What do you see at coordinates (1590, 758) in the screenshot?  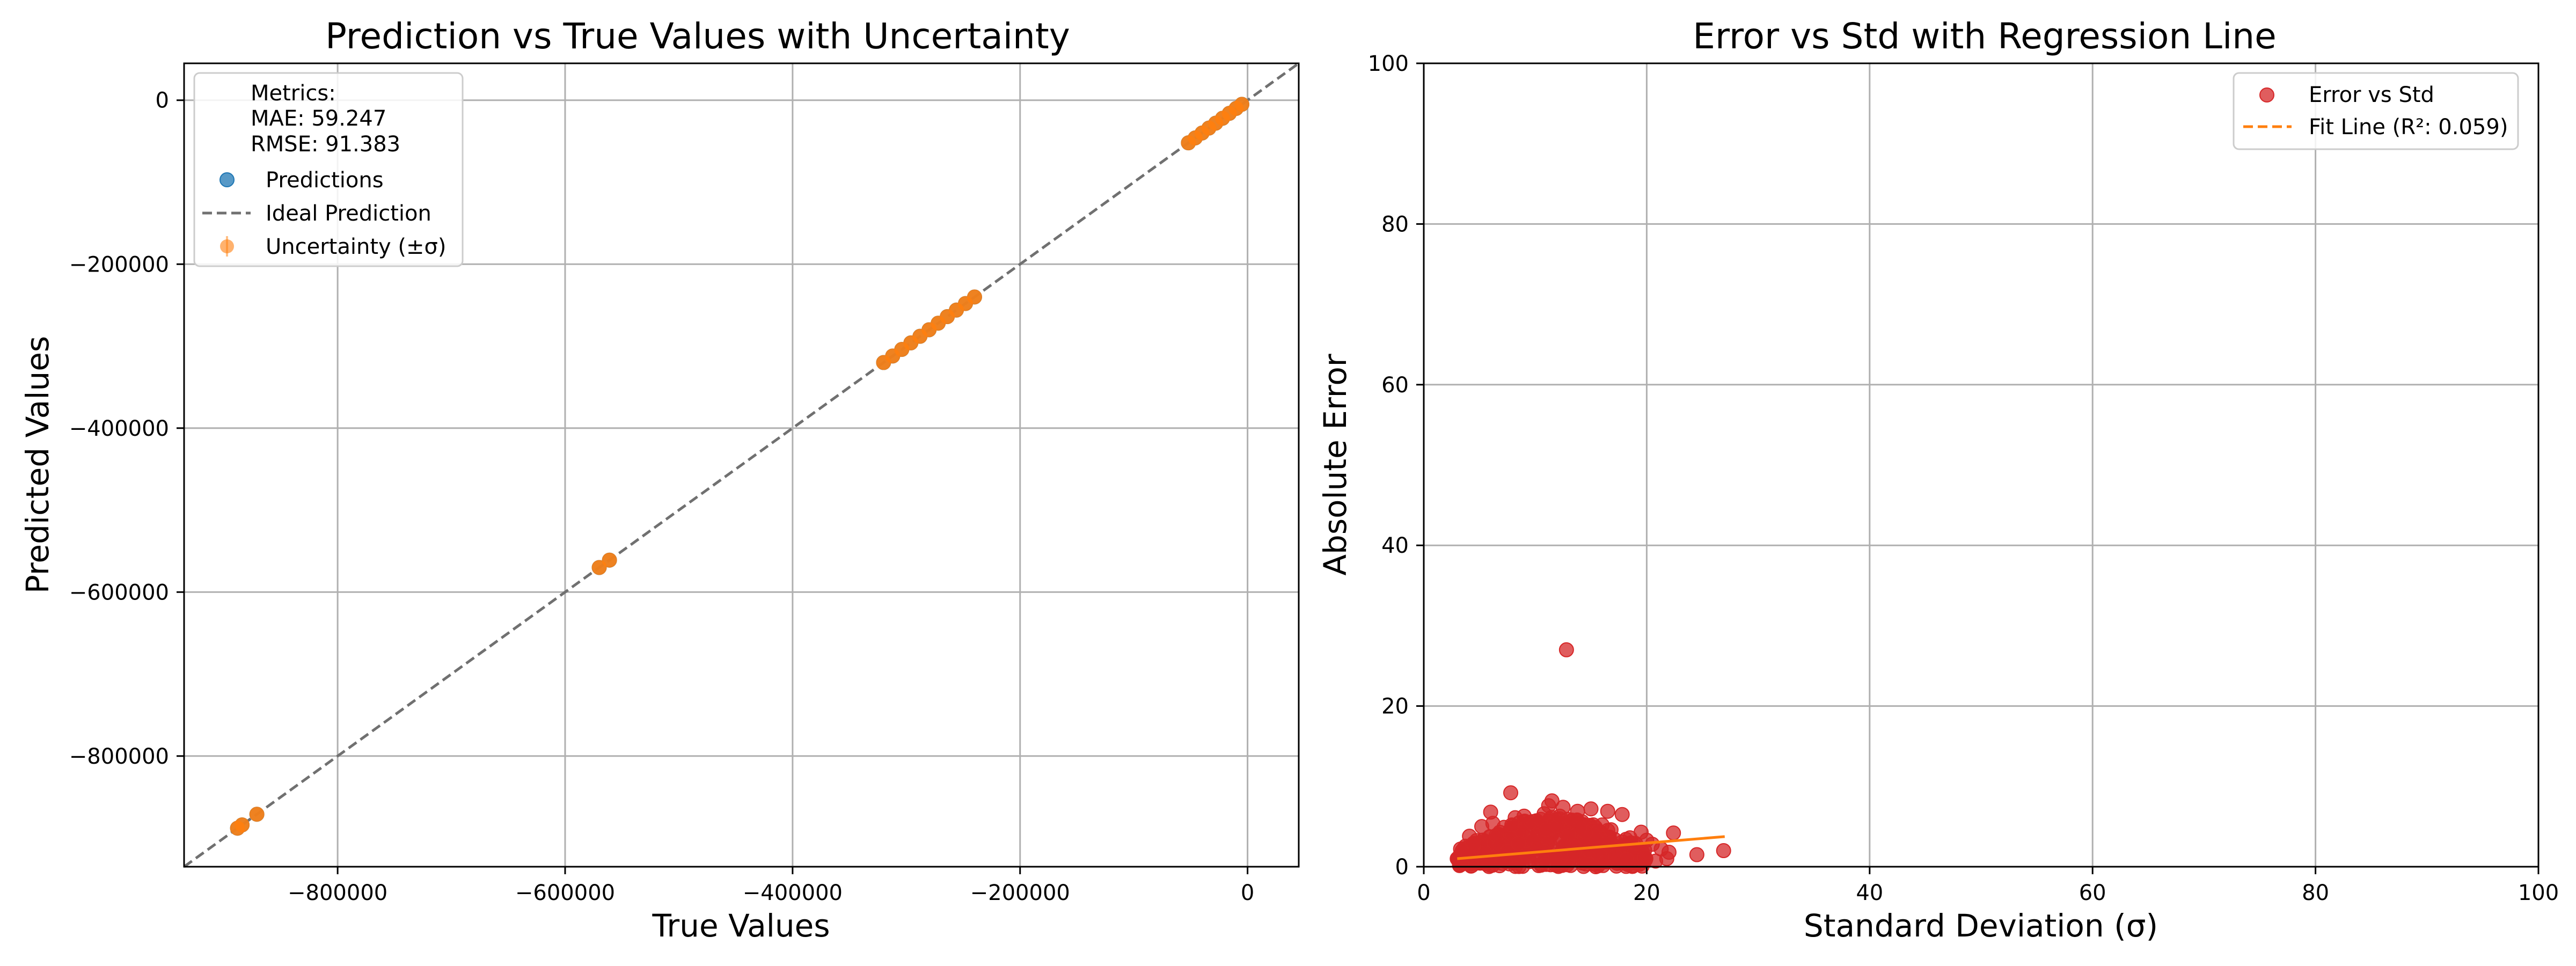 I see `chart2-points-layer` at bounding box center [1590, 758].